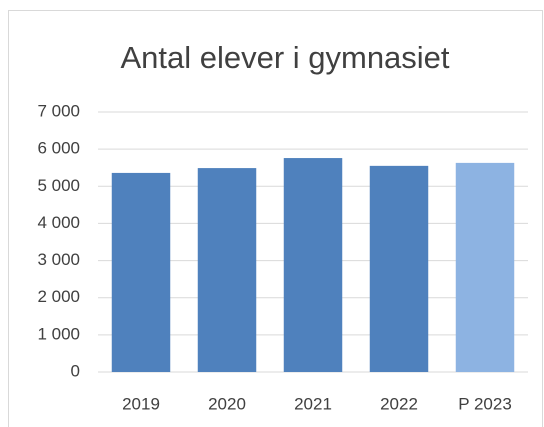 This screenshot has width=544, height=427. What do you see at coordinates (313, 403) in the screenshot?
I see `x-tick-label: 2021` at bounding box center [313, 403].